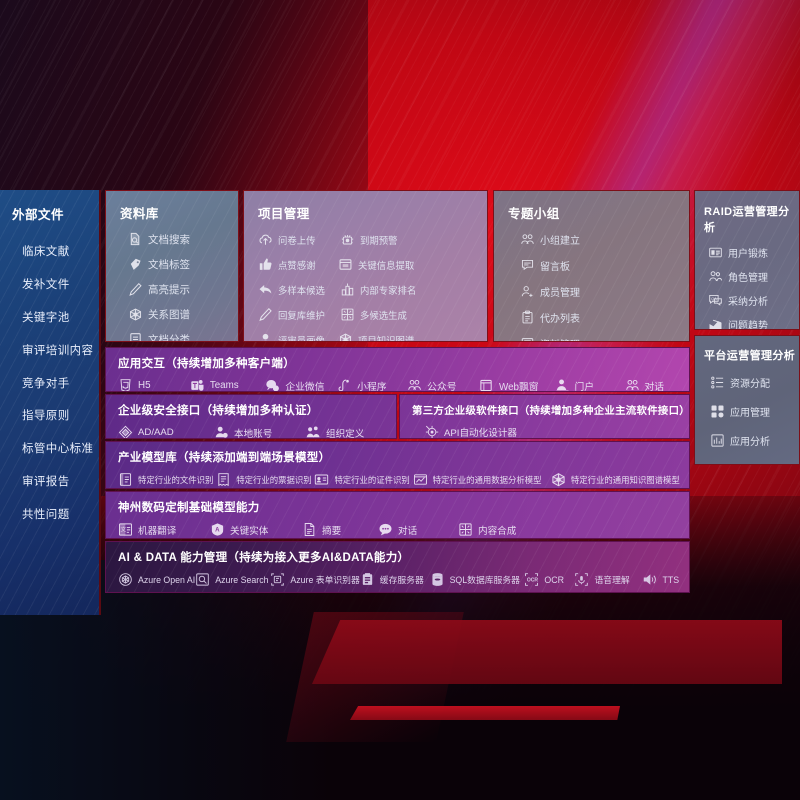  Describe the element at coordinates (299, 239) in the screenshot. I see `item-questionnaire-upload: 问卷上传` at that location.